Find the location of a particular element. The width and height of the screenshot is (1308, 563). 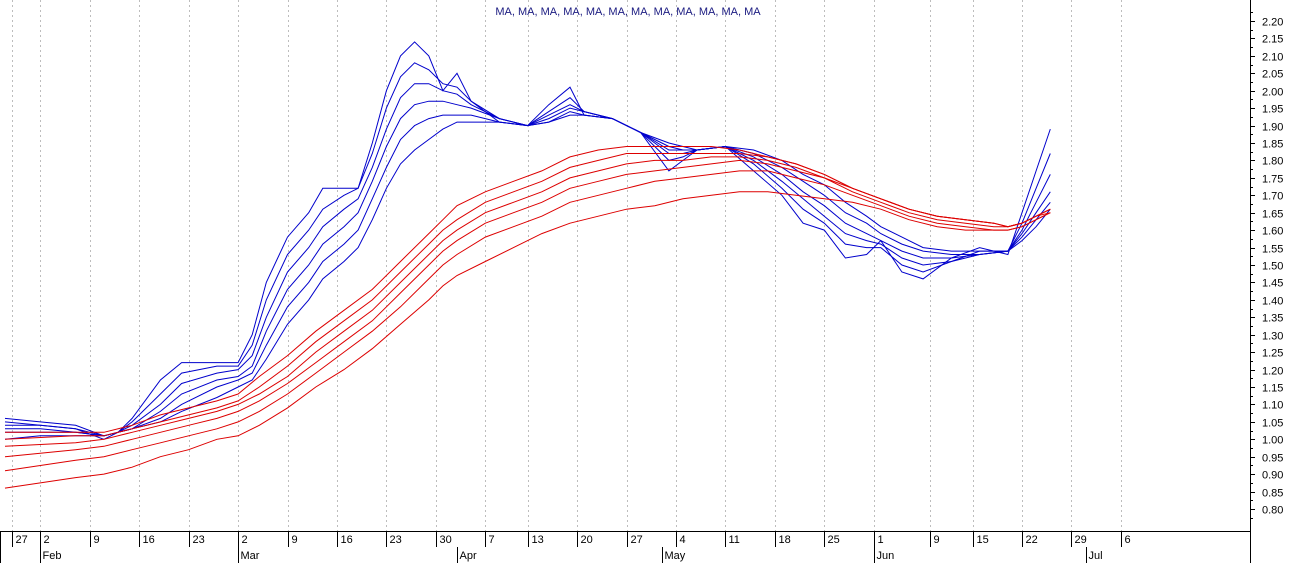

y-tick-label-3: 0.95 is located at coordinates (1272, 459).